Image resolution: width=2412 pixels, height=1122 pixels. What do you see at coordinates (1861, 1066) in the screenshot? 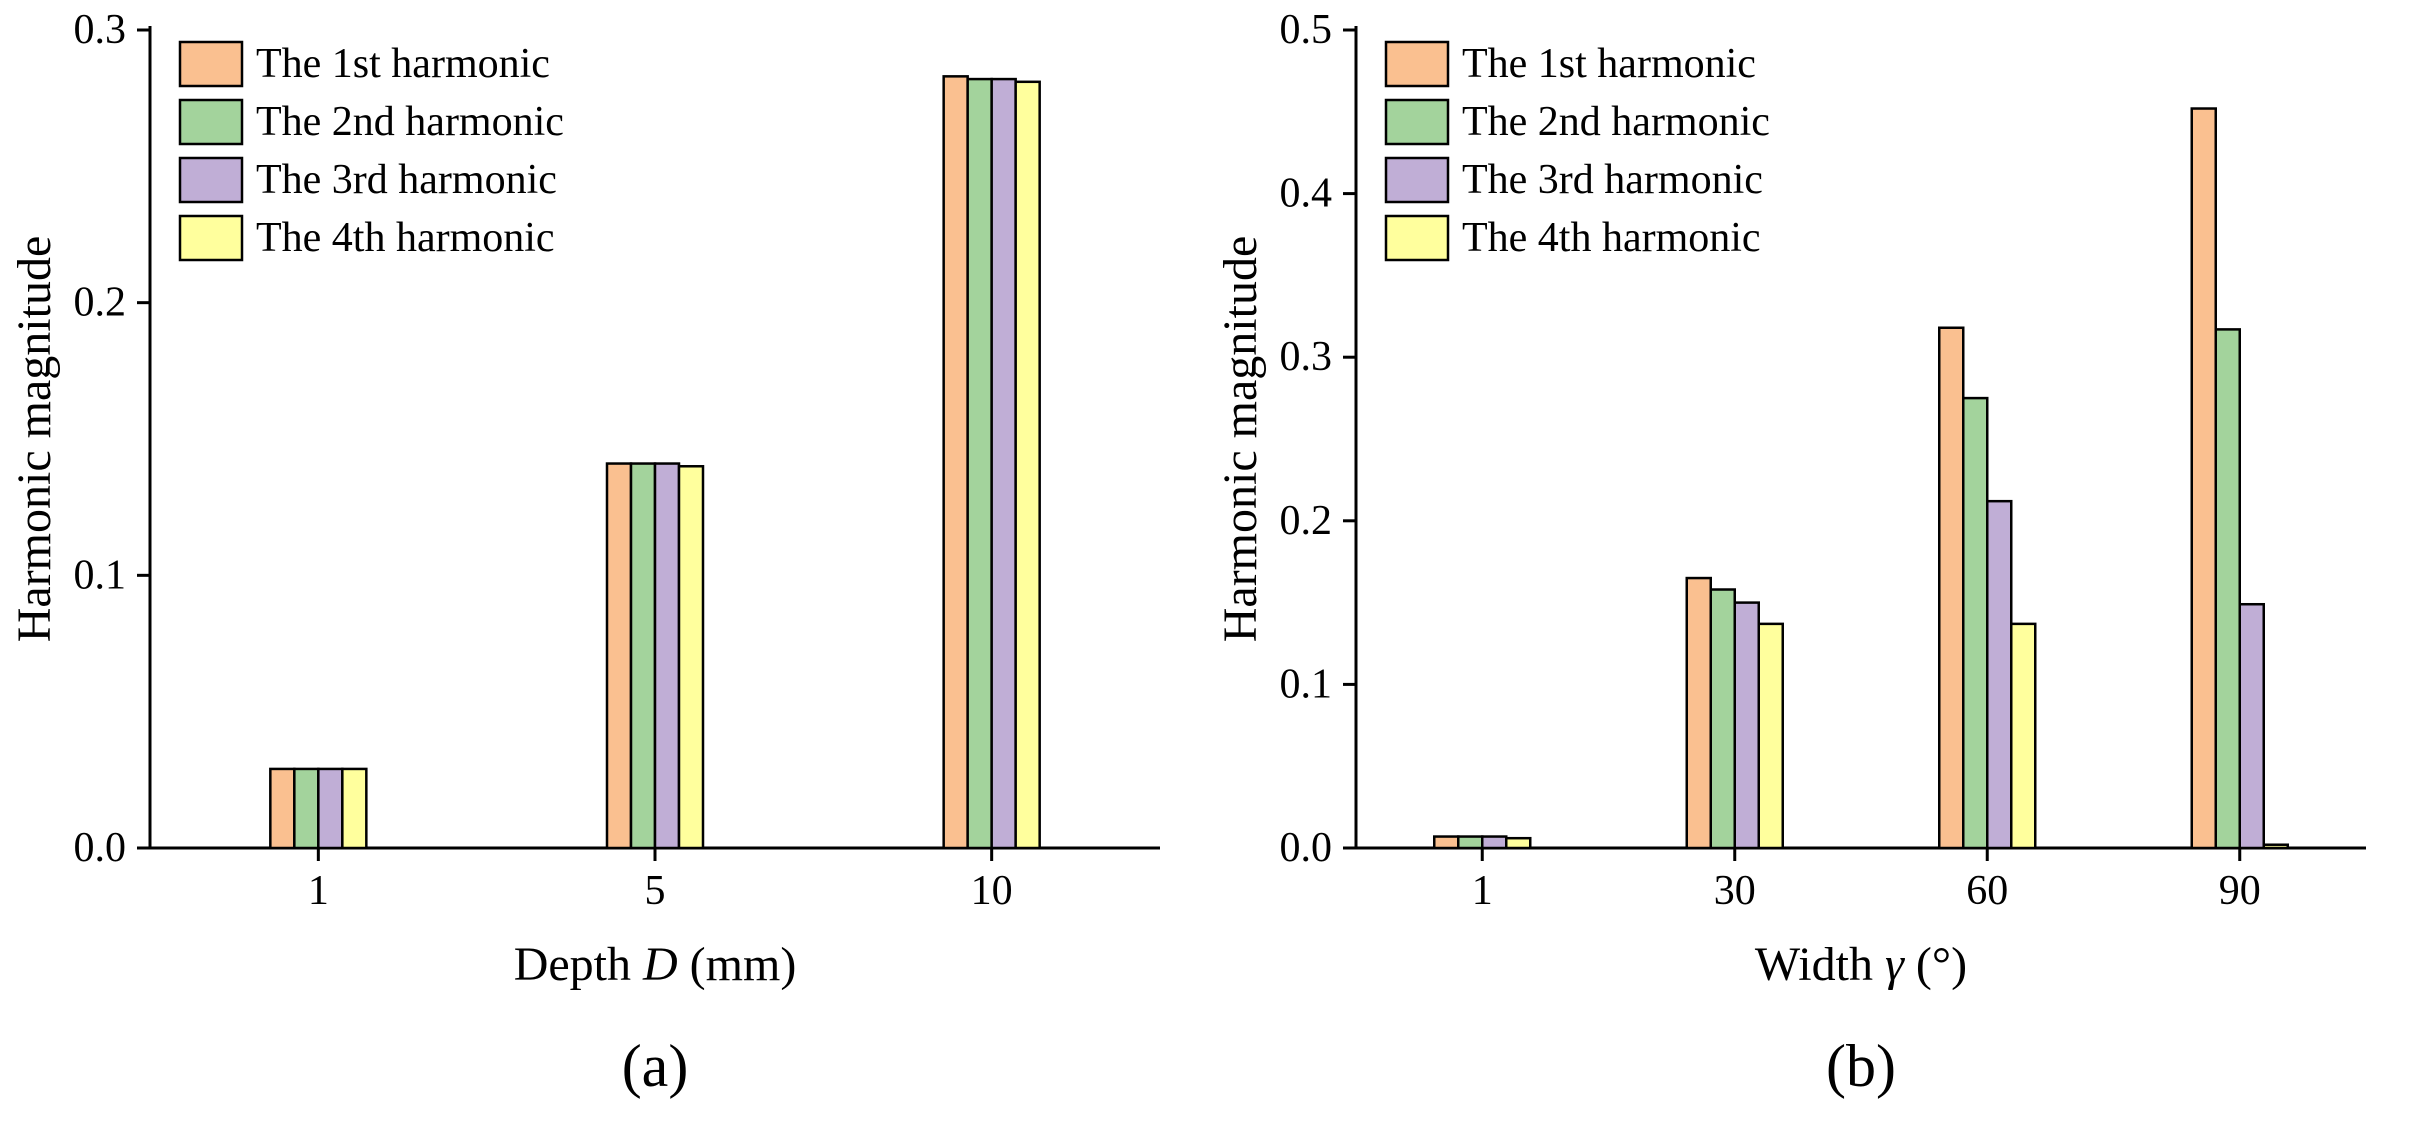
I see `panel-label: (b)` at bounding box center [1861, 1066].